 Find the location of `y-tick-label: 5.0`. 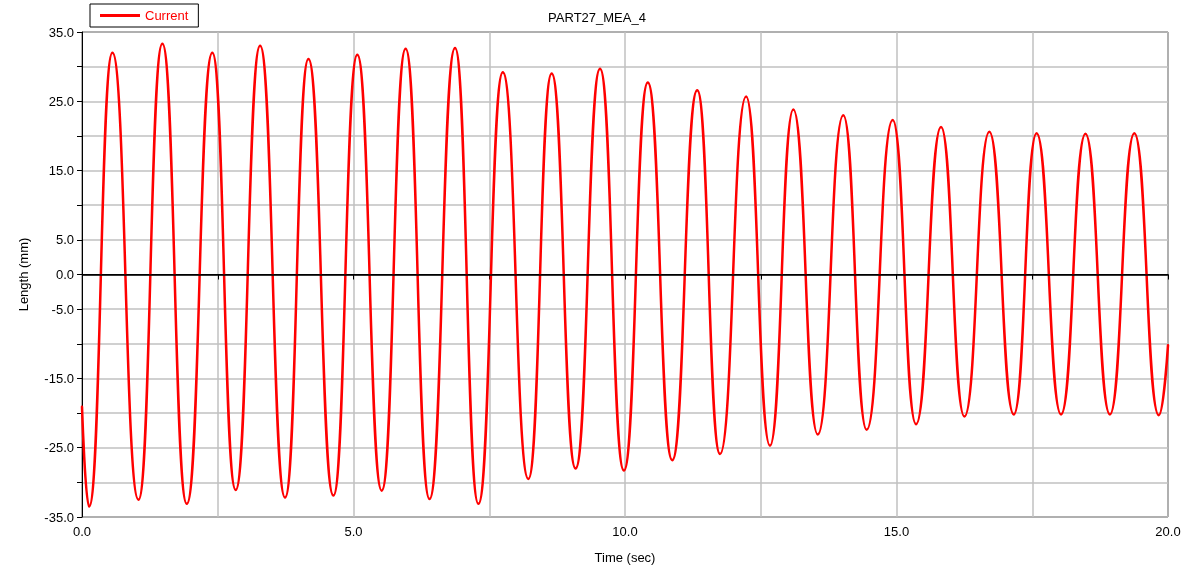

y-tick-label: 5.0 is located at coordinates (64, 240).